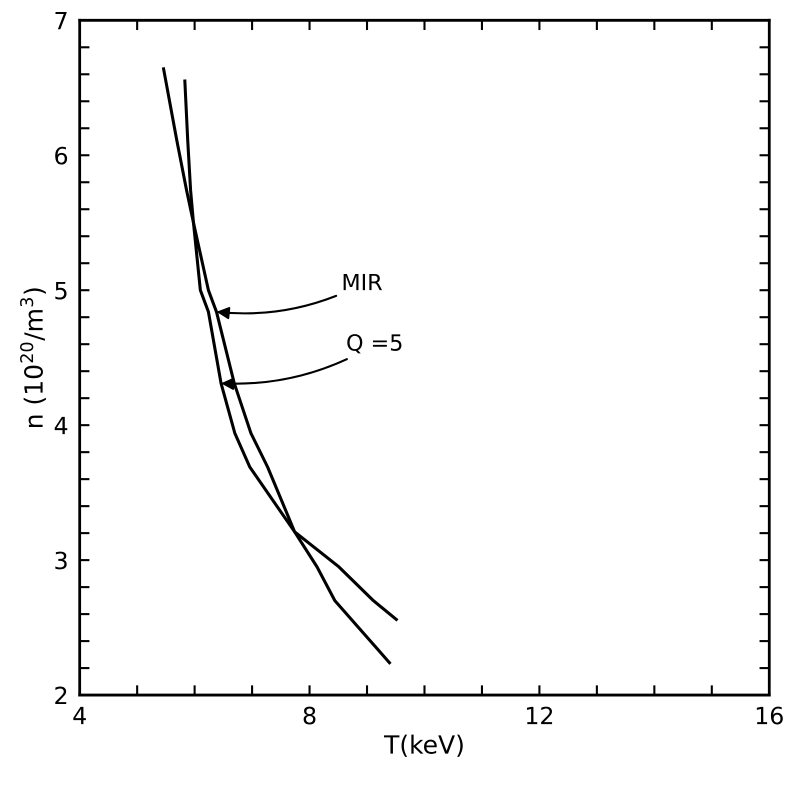 The width and height of the screenshot is (789, 812). I want to click on x-tick-label: 12, so click(539, 715).